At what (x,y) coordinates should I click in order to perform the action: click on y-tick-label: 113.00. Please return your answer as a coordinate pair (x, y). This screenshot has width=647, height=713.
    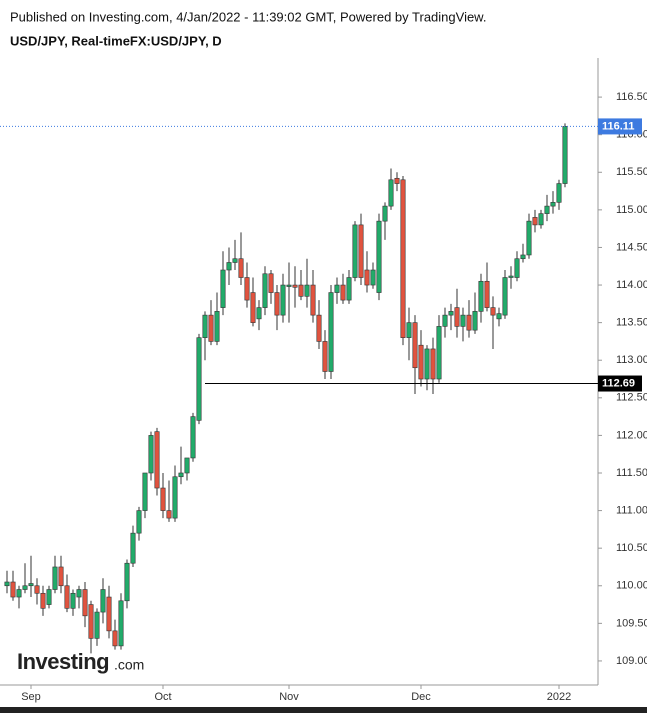
    Looking at the image, I should click on (631, 360).